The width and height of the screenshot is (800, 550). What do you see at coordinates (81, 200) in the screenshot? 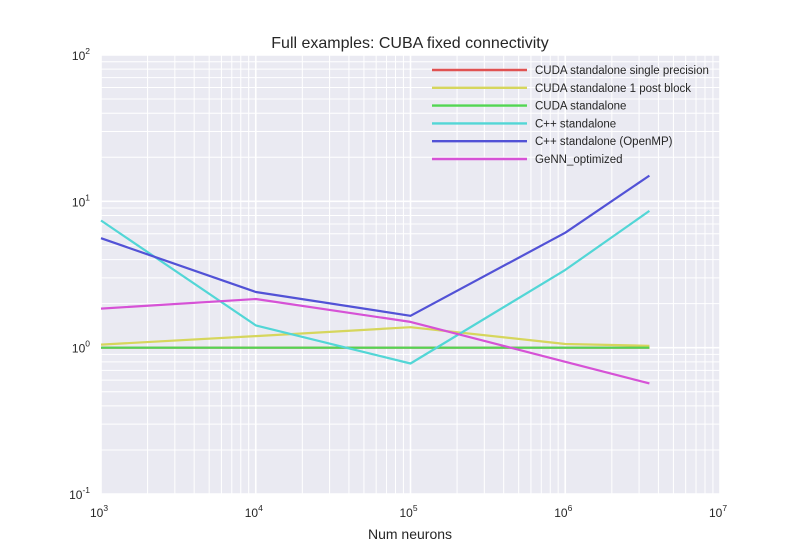
I see `tick-label: 10¹` at bounding box center [81, 200].